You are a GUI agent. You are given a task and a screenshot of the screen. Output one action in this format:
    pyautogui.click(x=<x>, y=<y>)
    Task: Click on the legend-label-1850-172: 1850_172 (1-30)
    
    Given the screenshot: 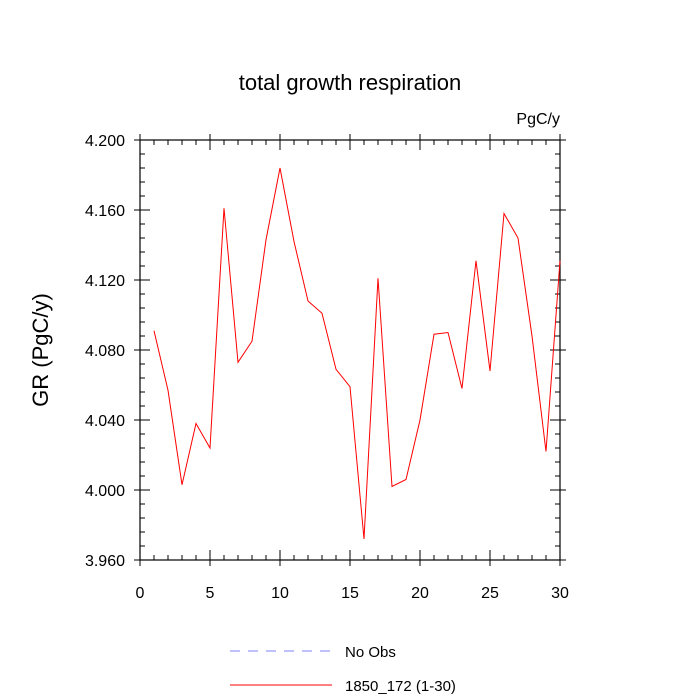 What is the action you would take?
    pyautogui.click(x=400, y=686)
    